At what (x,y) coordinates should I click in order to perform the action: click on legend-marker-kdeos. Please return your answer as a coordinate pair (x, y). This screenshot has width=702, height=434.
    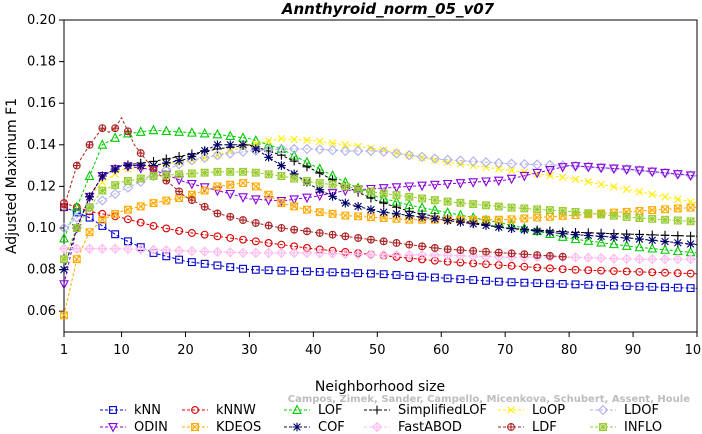
    Looking at the image, I should click on (195, 427).